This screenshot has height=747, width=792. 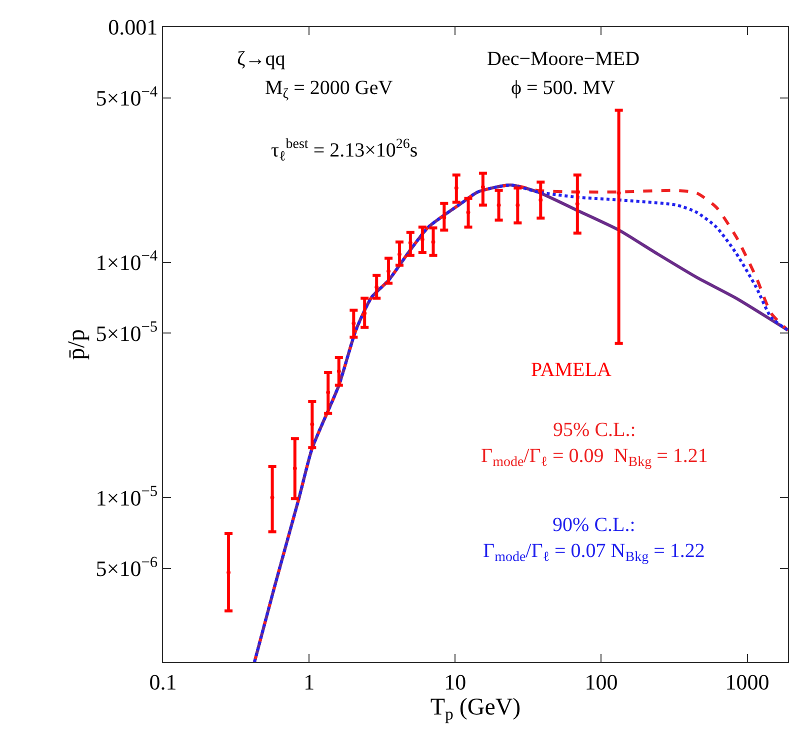 I want to click on y-tick-label: 1×10$^{−4}$, so click(x=127, y=261).